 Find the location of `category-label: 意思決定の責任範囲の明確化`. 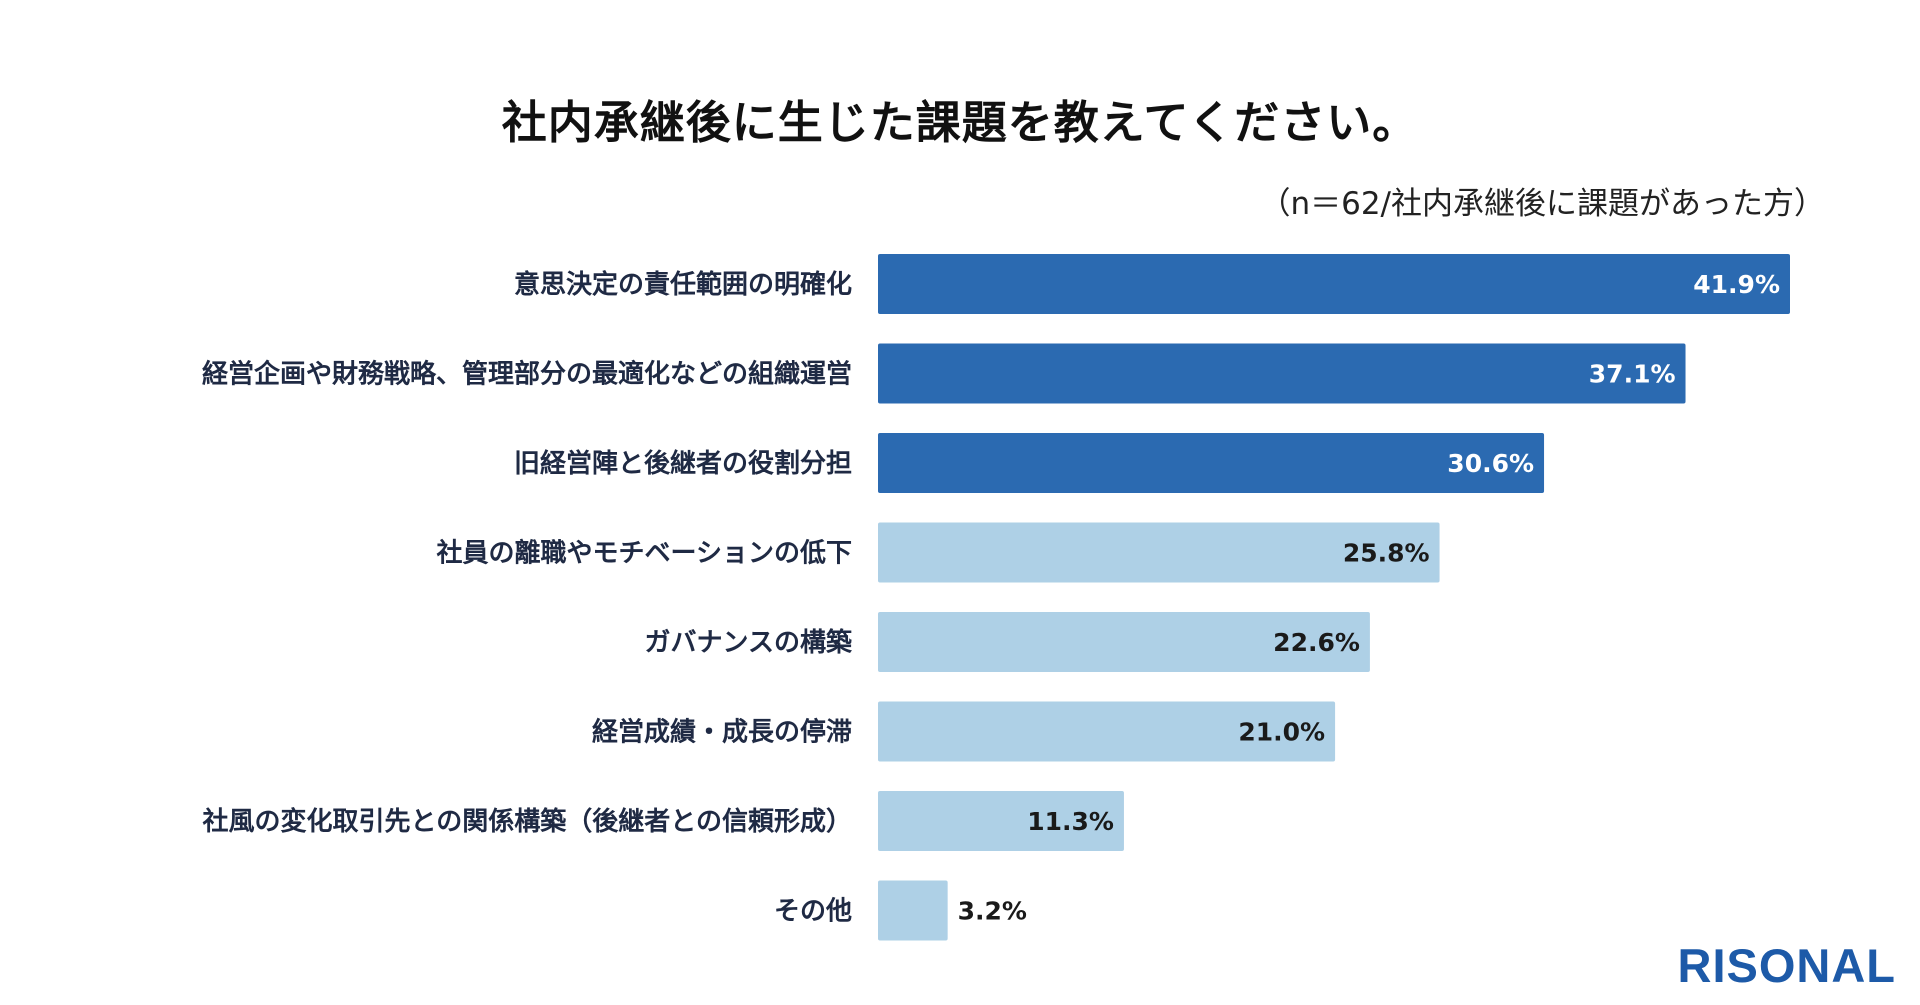

category-label: 意思決定の責任範囲の明確化 is located at coordinates (683, 284).